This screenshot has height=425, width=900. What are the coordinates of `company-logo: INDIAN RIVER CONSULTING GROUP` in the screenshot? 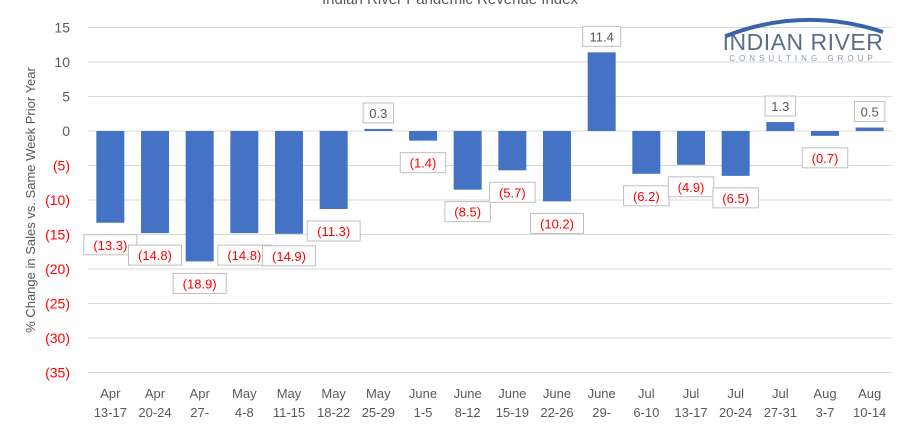 It's located at (803, 38).